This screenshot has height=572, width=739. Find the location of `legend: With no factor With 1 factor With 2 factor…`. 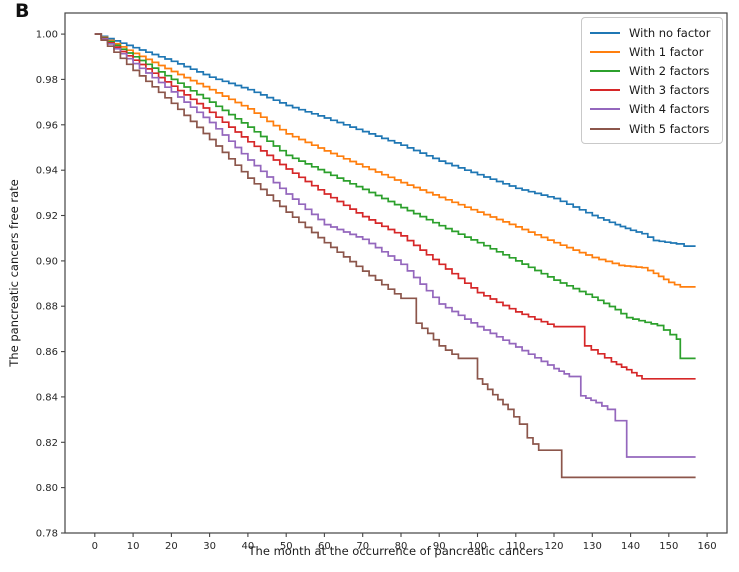

legend: With no factor With 1 factor With 2 factor… is located at coordinates (652, 81).